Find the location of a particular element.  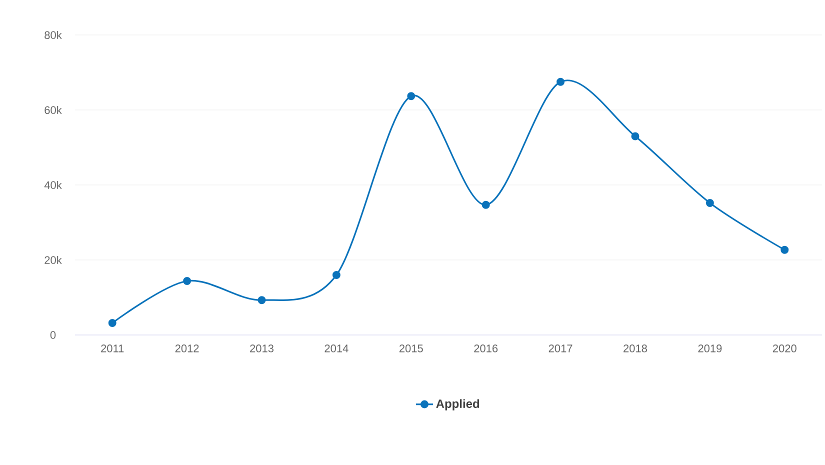

x-tick-label: 2019 is located at coordinates (710, 348).